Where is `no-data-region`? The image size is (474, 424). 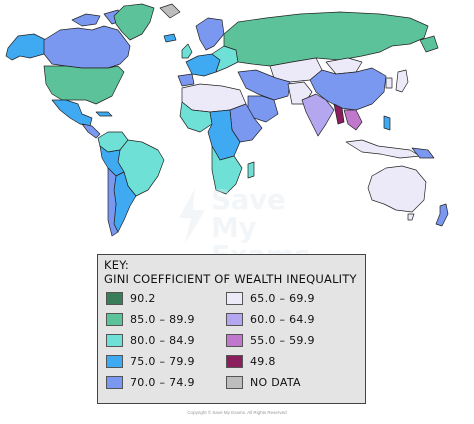
no-data-region is located at coordinates (170, 11).